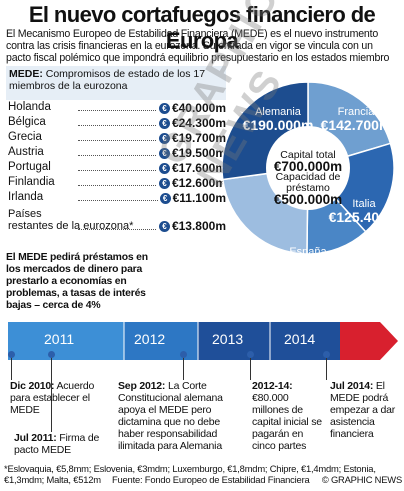  What do you see at coordinates (308, 252) in the screenshot?
I see `pie-label-espana-country: España` at bounding box center [308, 252].